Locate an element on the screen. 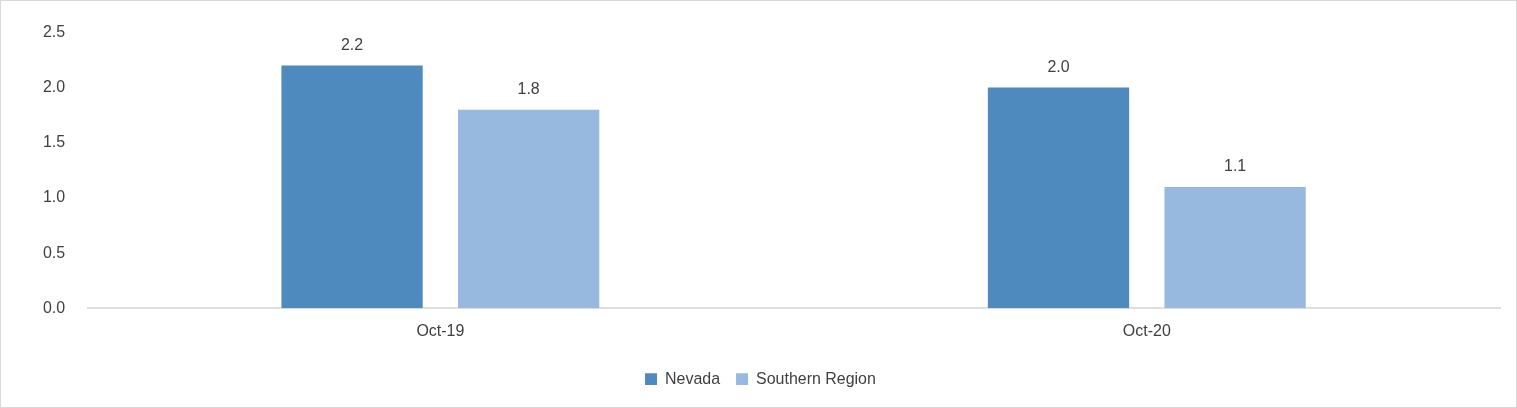 This screenshot has width=1517, height=408. legend-label: Southern Region is located at coordinates (816, 378).